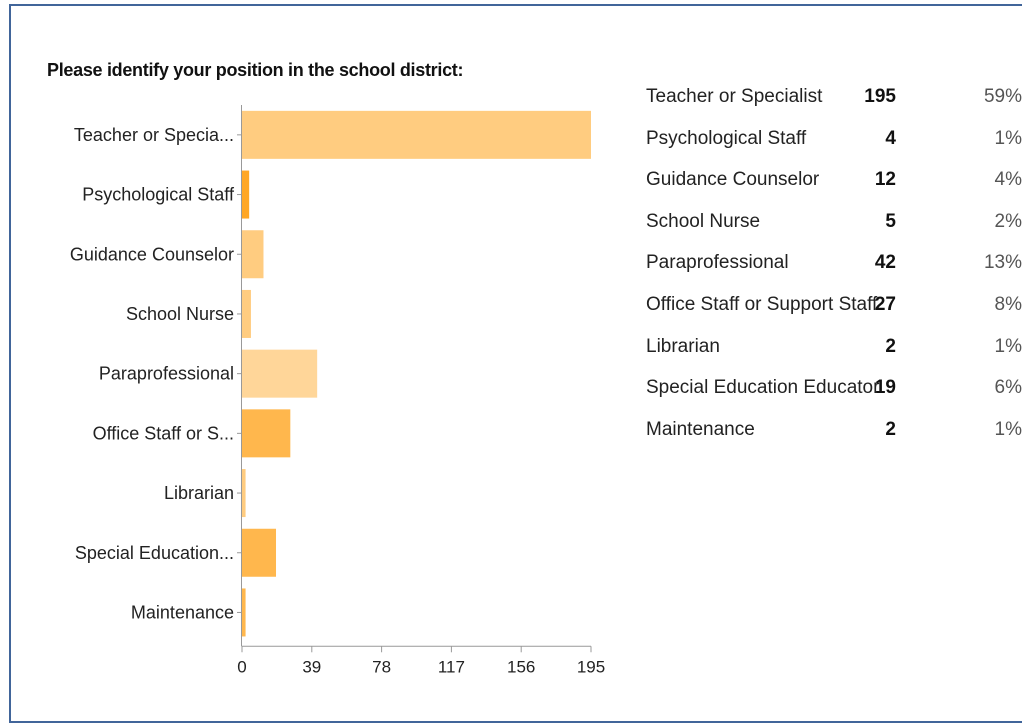 The width and height of the screenshot is (1025, 726). Describe the element at coordinates (835, 440) in the screenshot. I see `table-row: Maintenance 2 1%` at that location.